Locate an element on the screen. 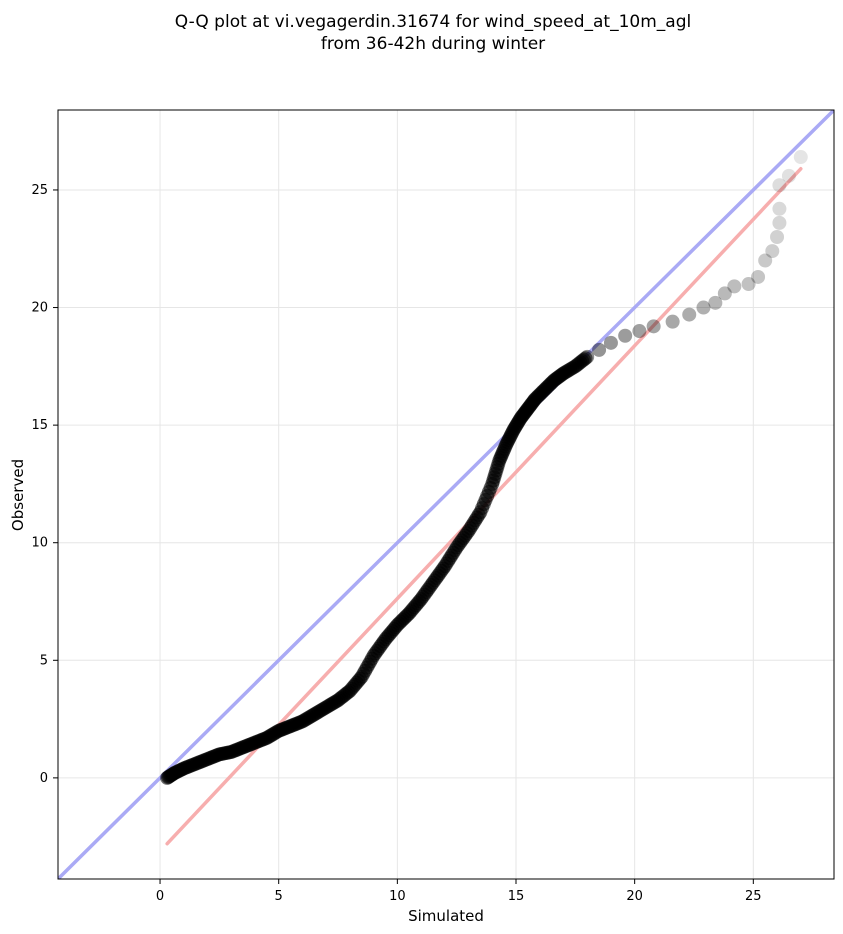  y-axis-ticks: 0 5 10 15 20 25 is located at coordinates (44, 484).